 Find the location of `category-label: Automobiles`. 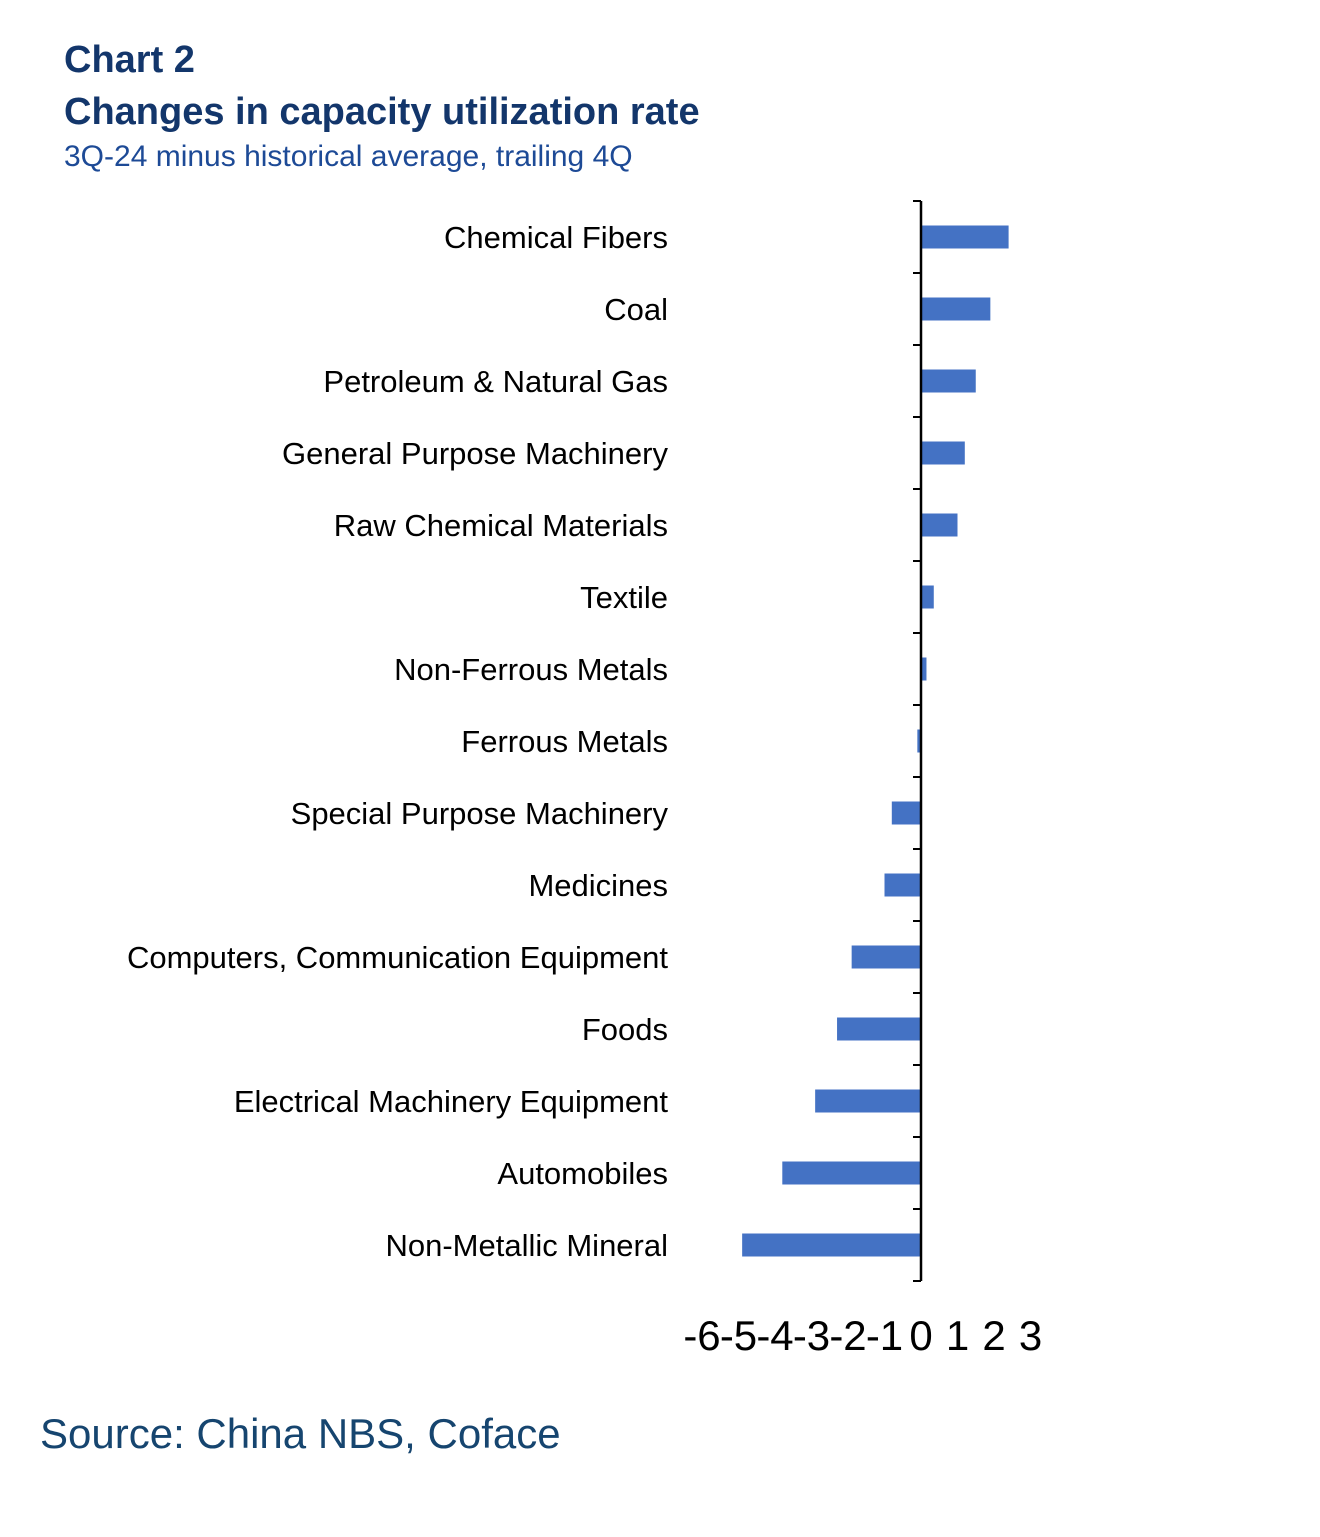

category-label: Automobiles is located at coordinates (582, 1173).